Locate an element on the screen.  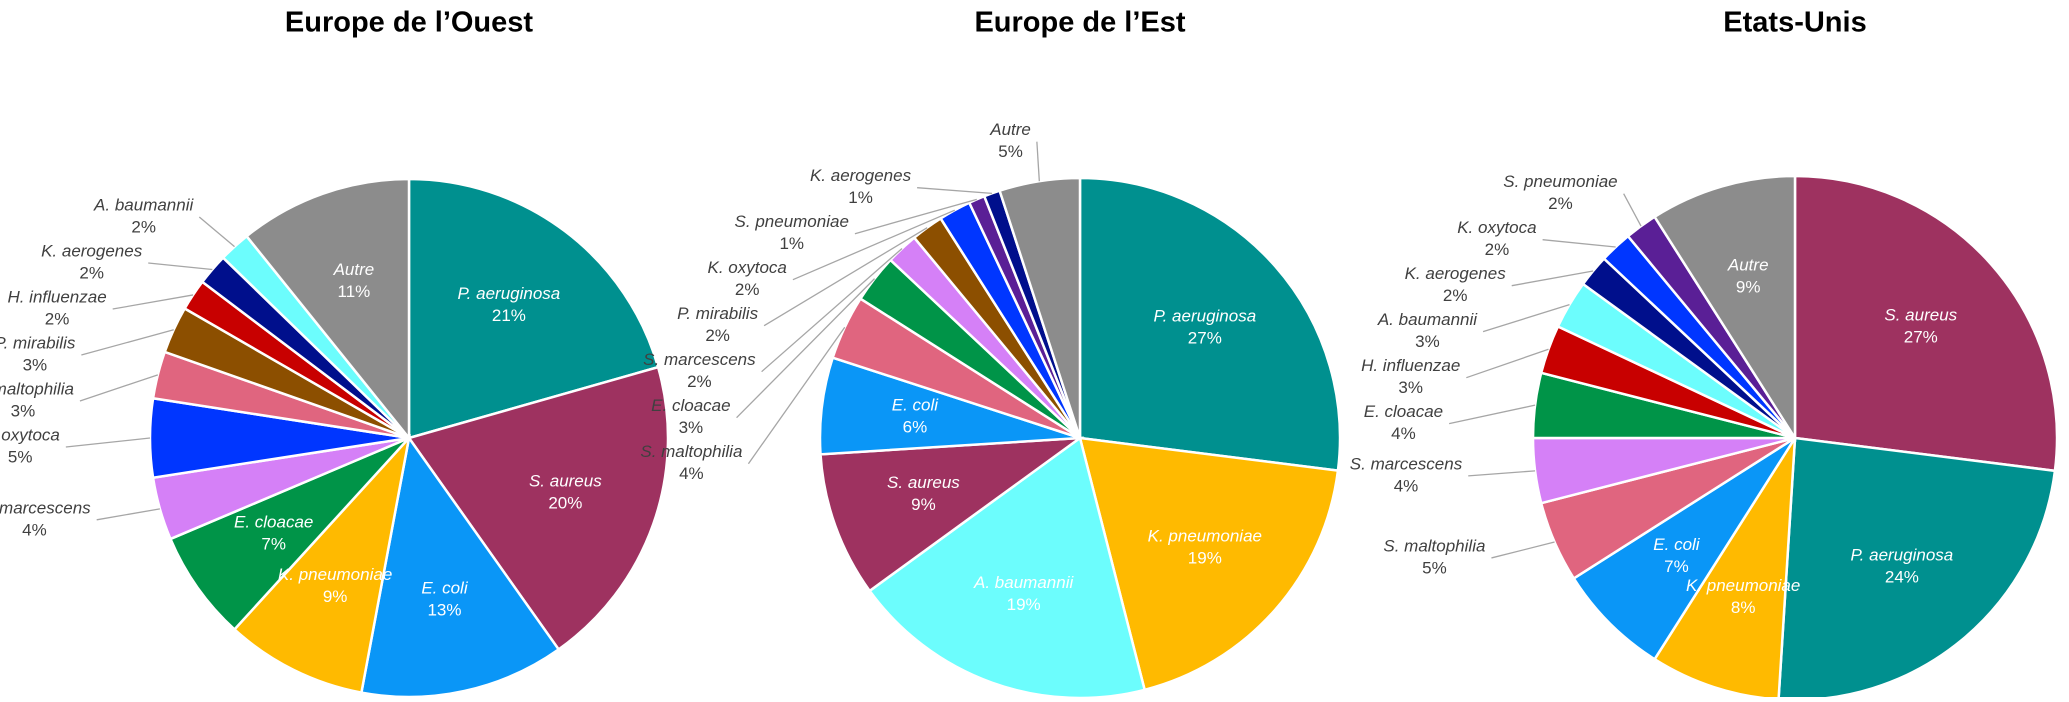
slice-value-label: 27% is located at coordinates (1921, 337).